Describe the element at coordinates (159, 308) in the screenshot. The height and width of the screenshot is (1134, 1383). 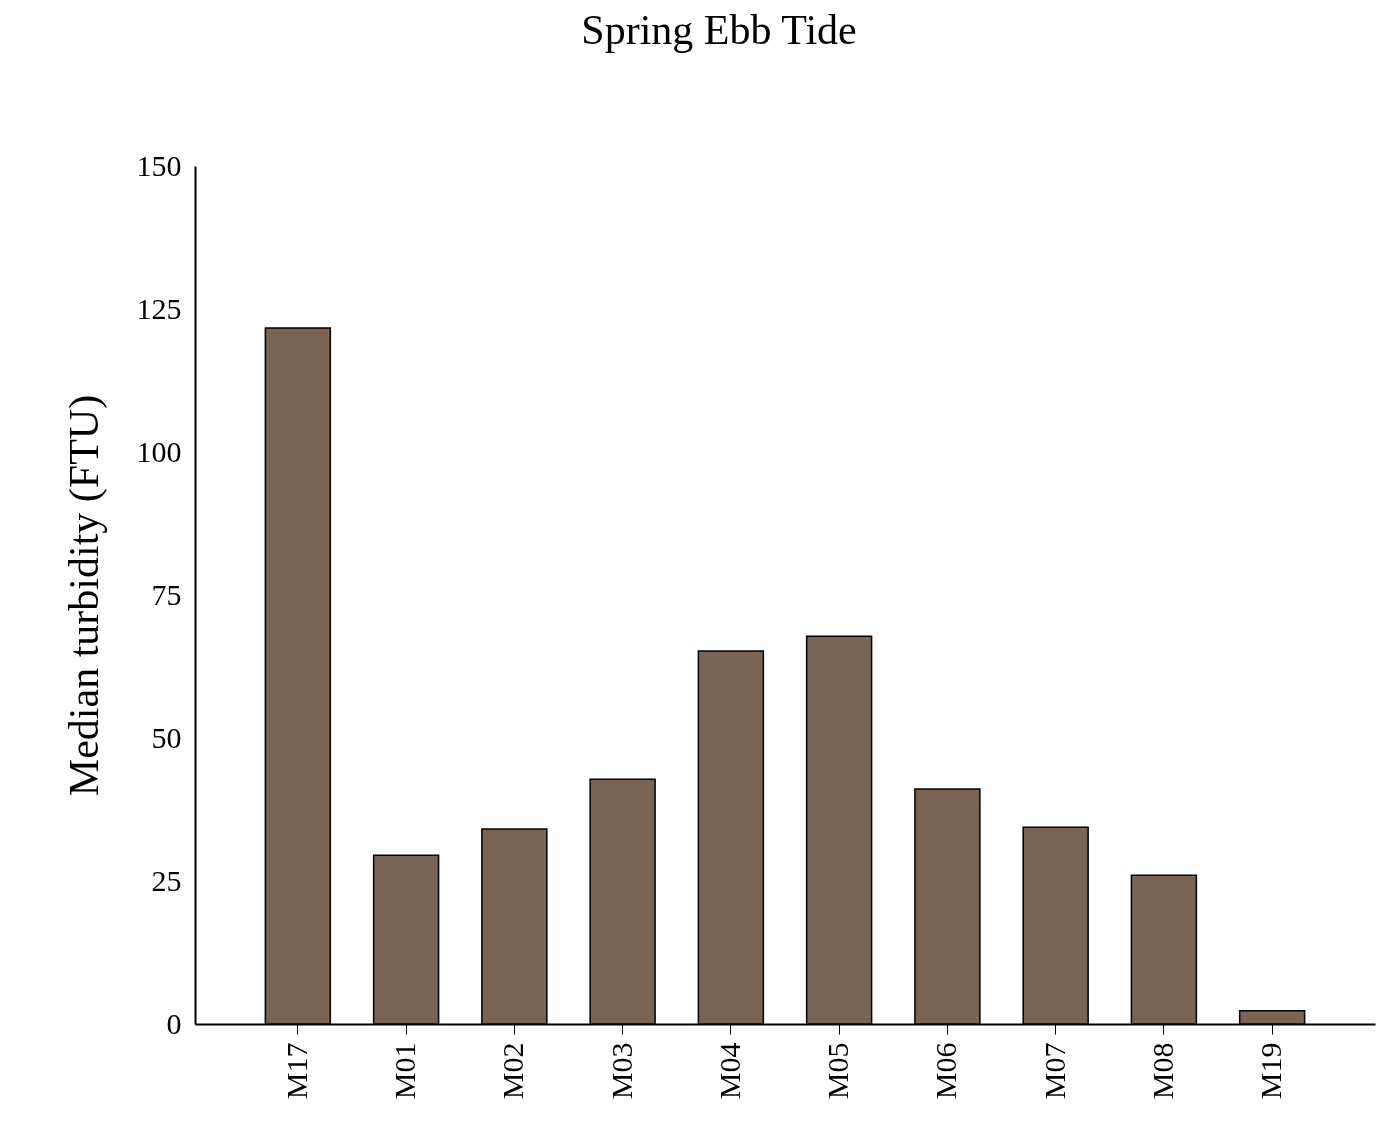
I see `y-tick-label: 125` at that location.